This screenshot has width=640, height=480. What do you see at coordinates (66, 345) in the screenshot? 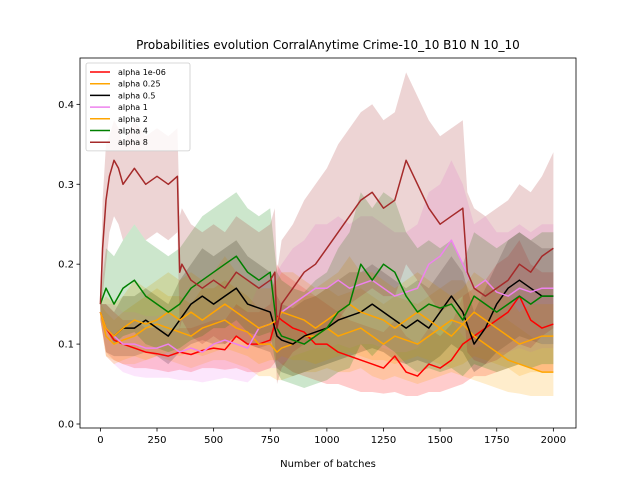
I see `y-tick-label: 0.1` at bounding box center [66, 345].